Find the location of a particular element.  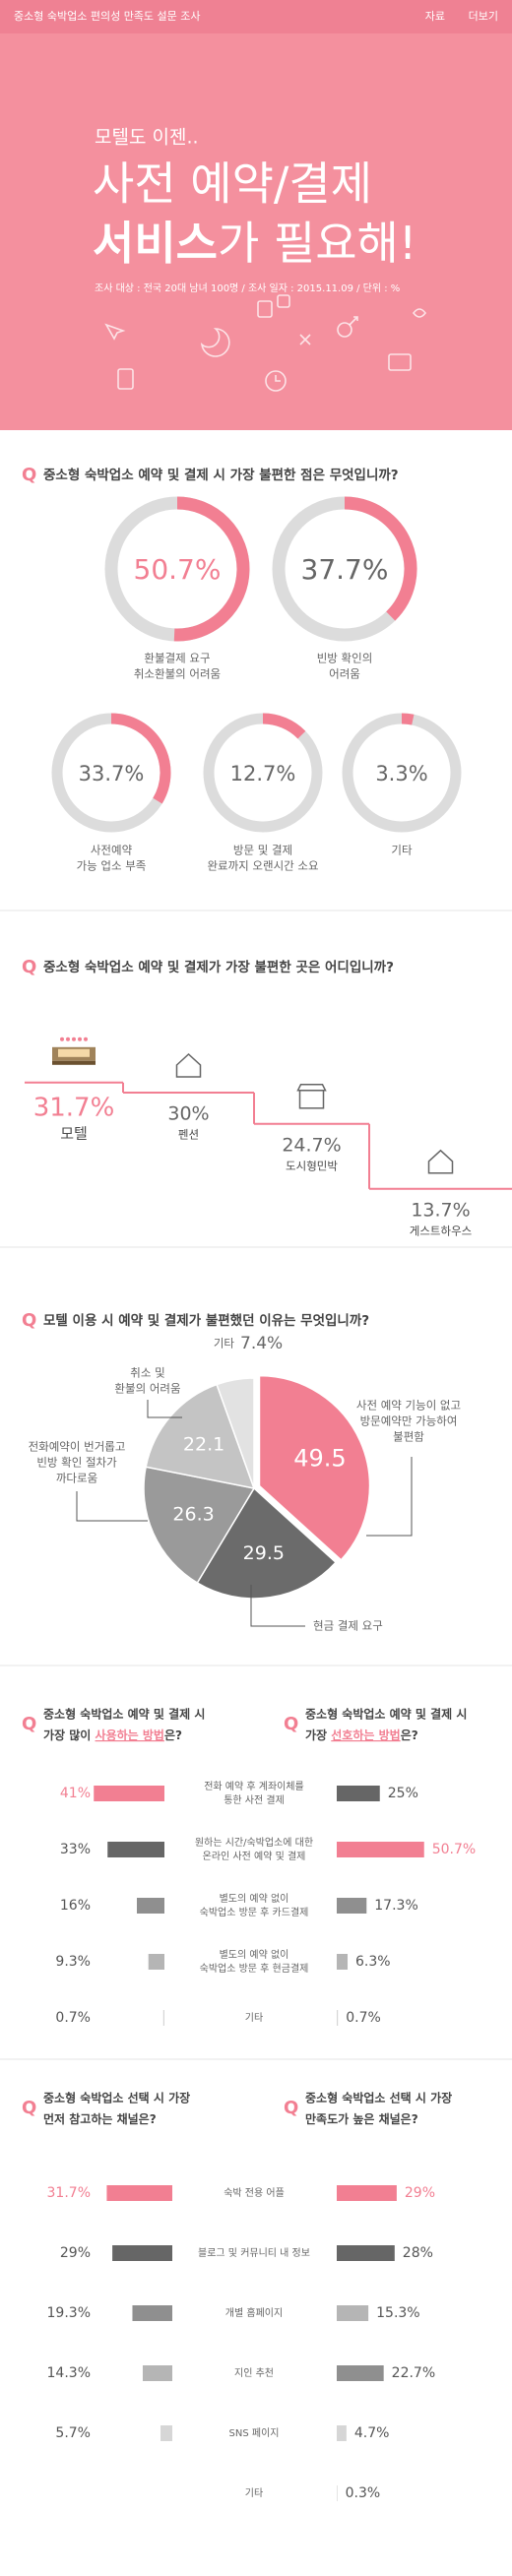

value-label: 19.3% is located at coordinates (69, 2313).